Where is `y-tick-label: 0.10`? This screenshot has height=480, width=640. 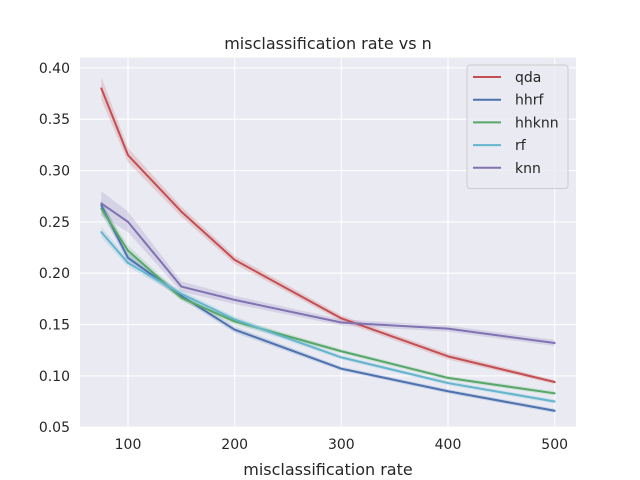
y-tick-label: 0.10 is located at coordinates (54, 377).